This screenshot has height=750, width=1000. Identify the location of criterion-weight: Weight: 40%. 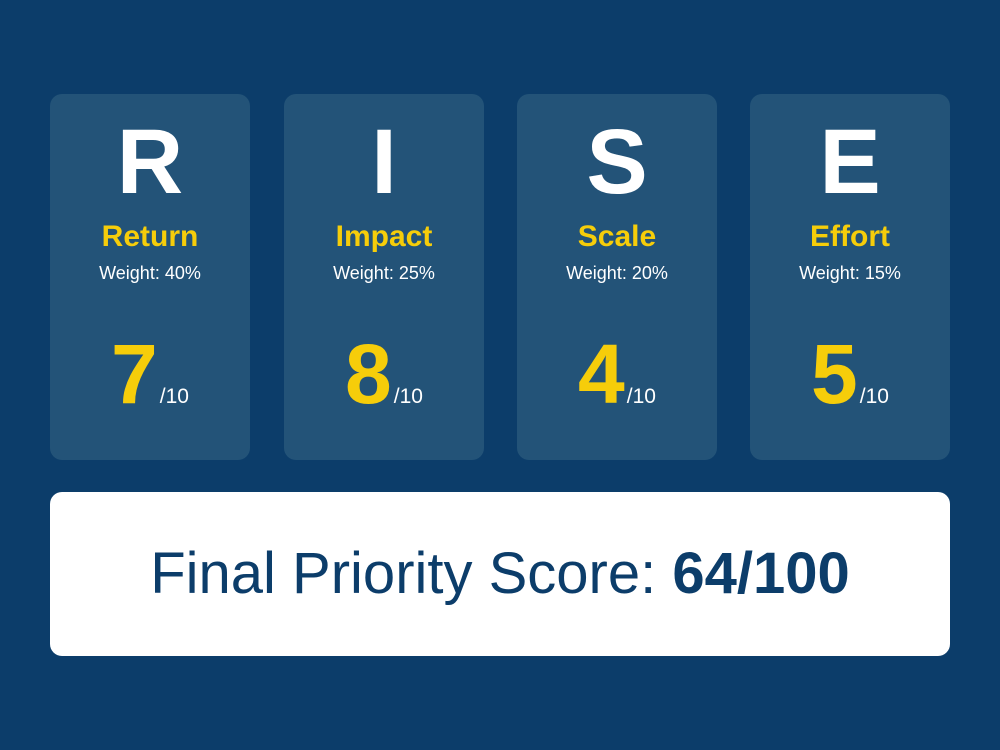
(150, 273).